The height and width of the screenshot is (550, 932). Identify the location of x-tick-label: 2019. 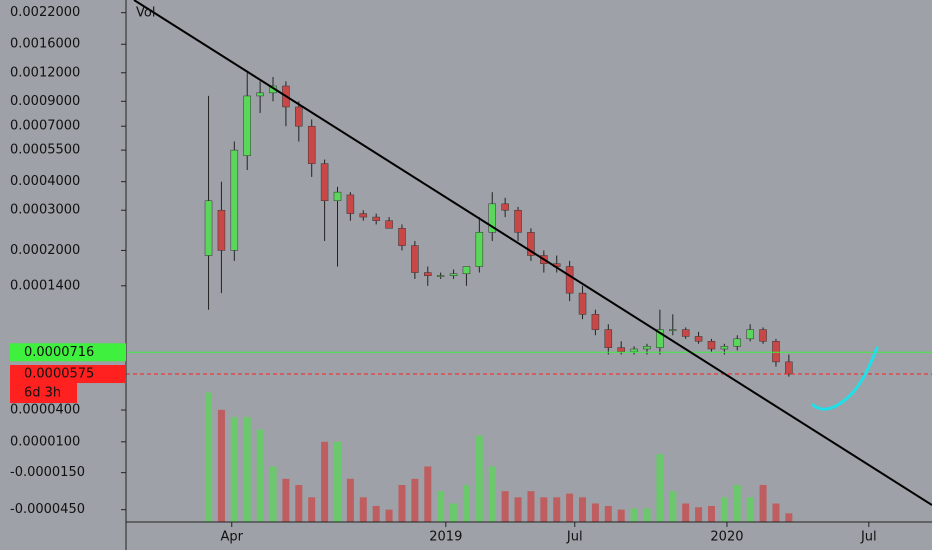
(445, 537).